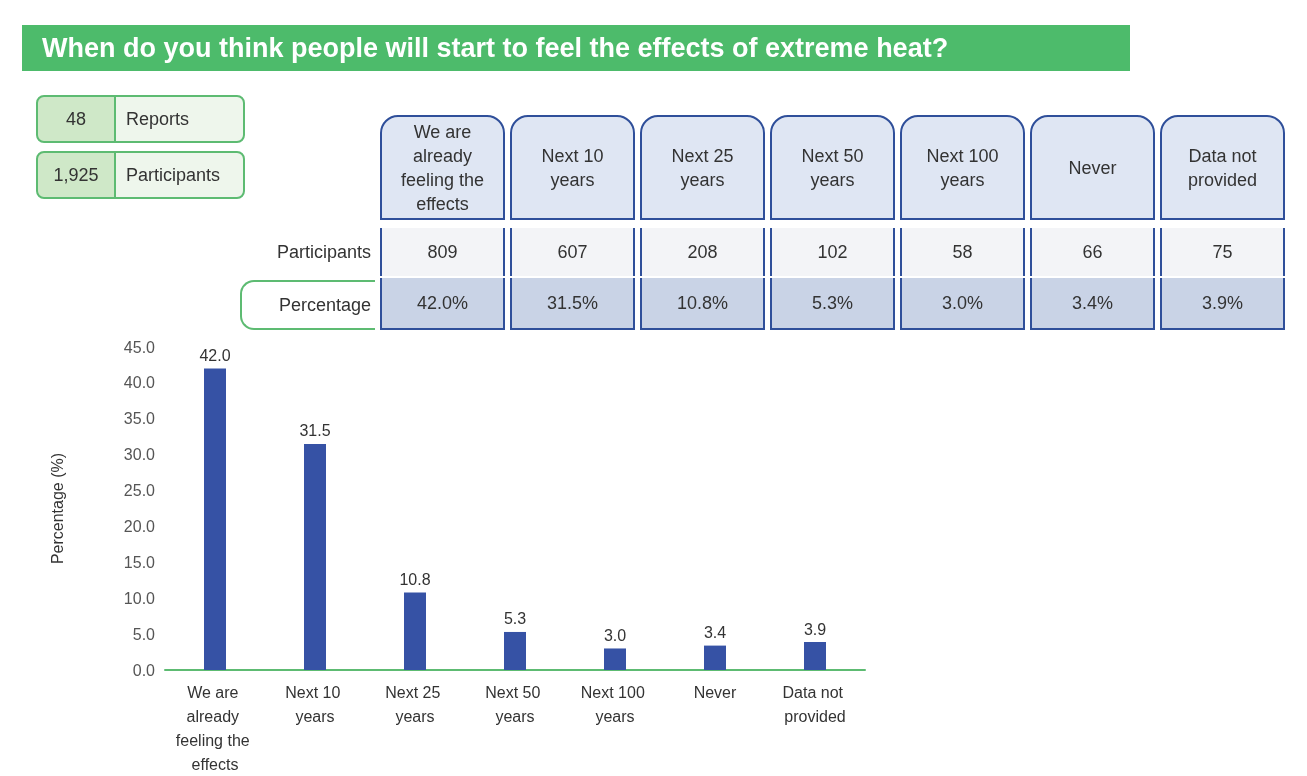  Describe the element at coordinates (572, 167) in the screenshot. I see `category-label: Next 10 years` at that location.